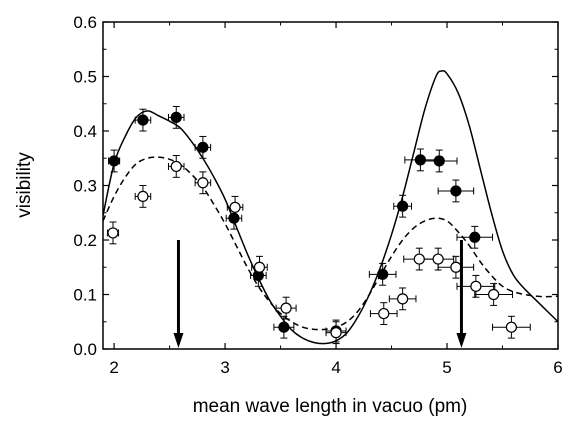  What do you see at coordinates (85, 349) in the screenshot?
I see `y-tick-label: 0.0` at bounding box center [85, 349].